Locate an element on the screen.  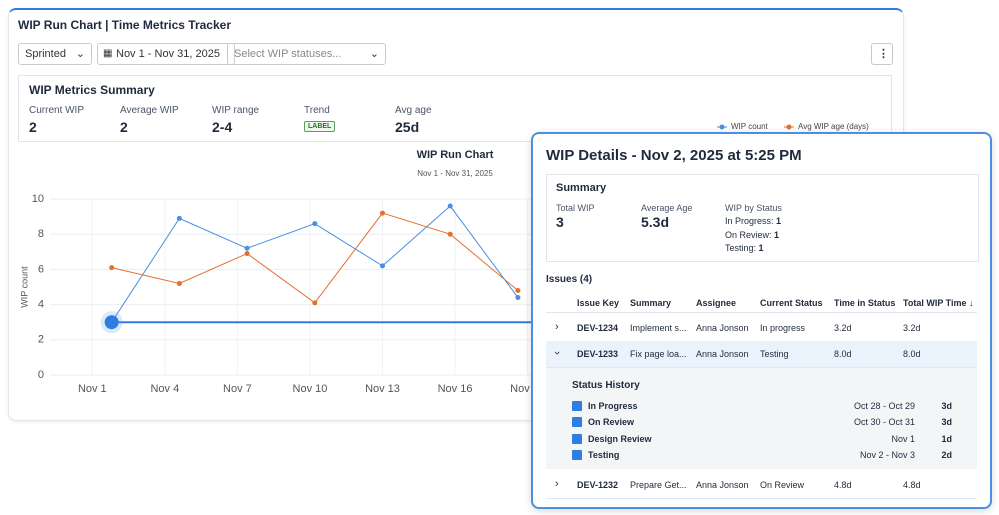
chart-subtitle: Nov 1 - Nov 31, 2025 is located at coordinates (455, 173).